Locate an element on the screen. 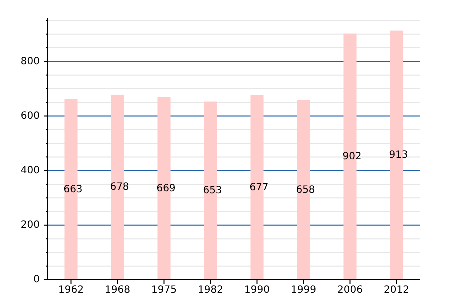  y-tick-label: 200 is located at coordinates (30, 226).